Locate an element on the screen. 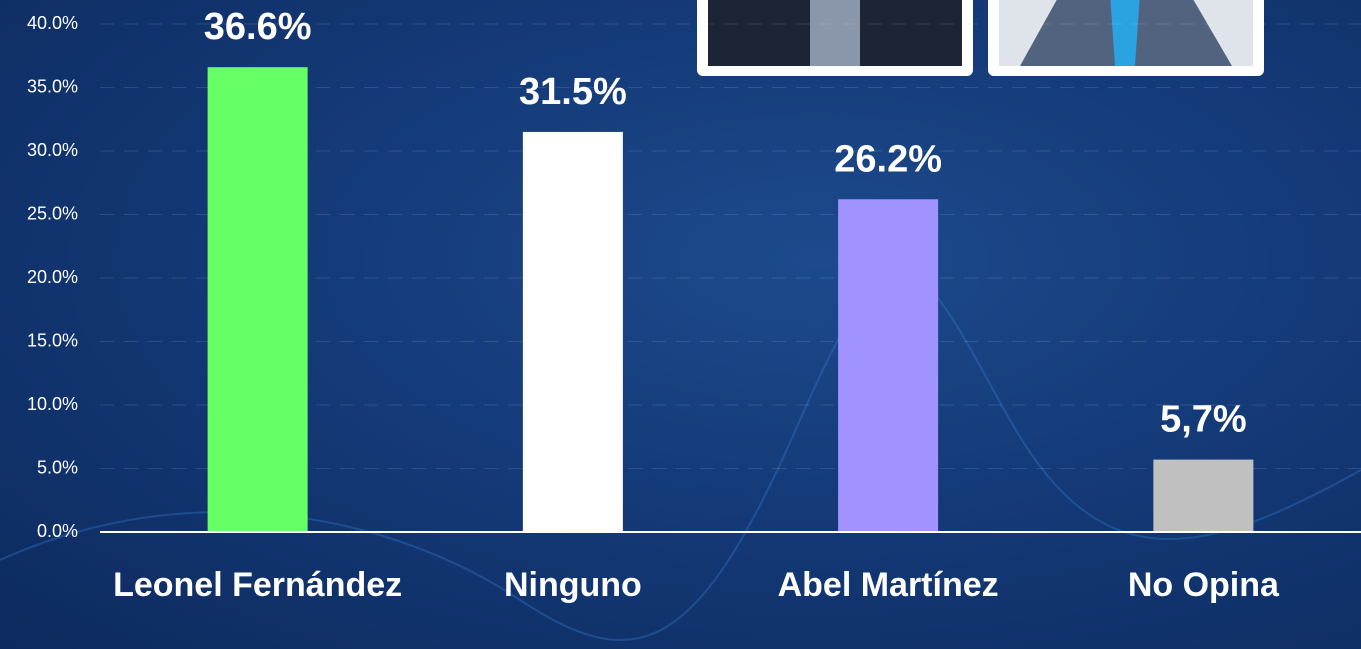 The width and height of the screenshot is (1361, 649). photo-tie is located at coordinates (1125, 33).